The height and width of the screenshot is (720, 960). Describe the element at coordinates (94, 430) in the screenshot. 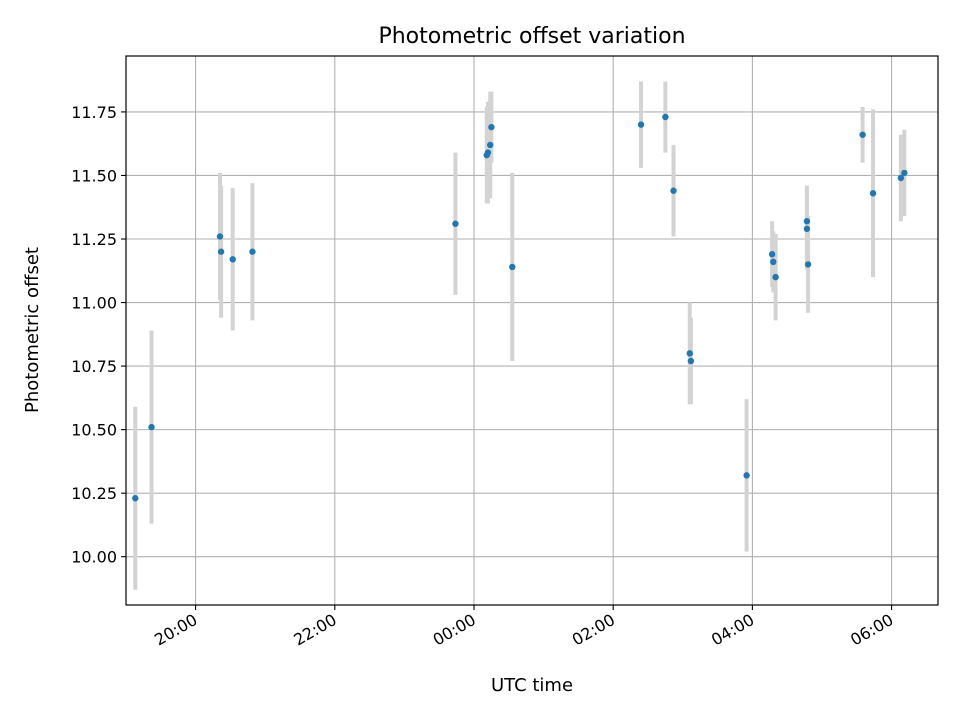

I see `y-tick-label: 10.50` at that location.